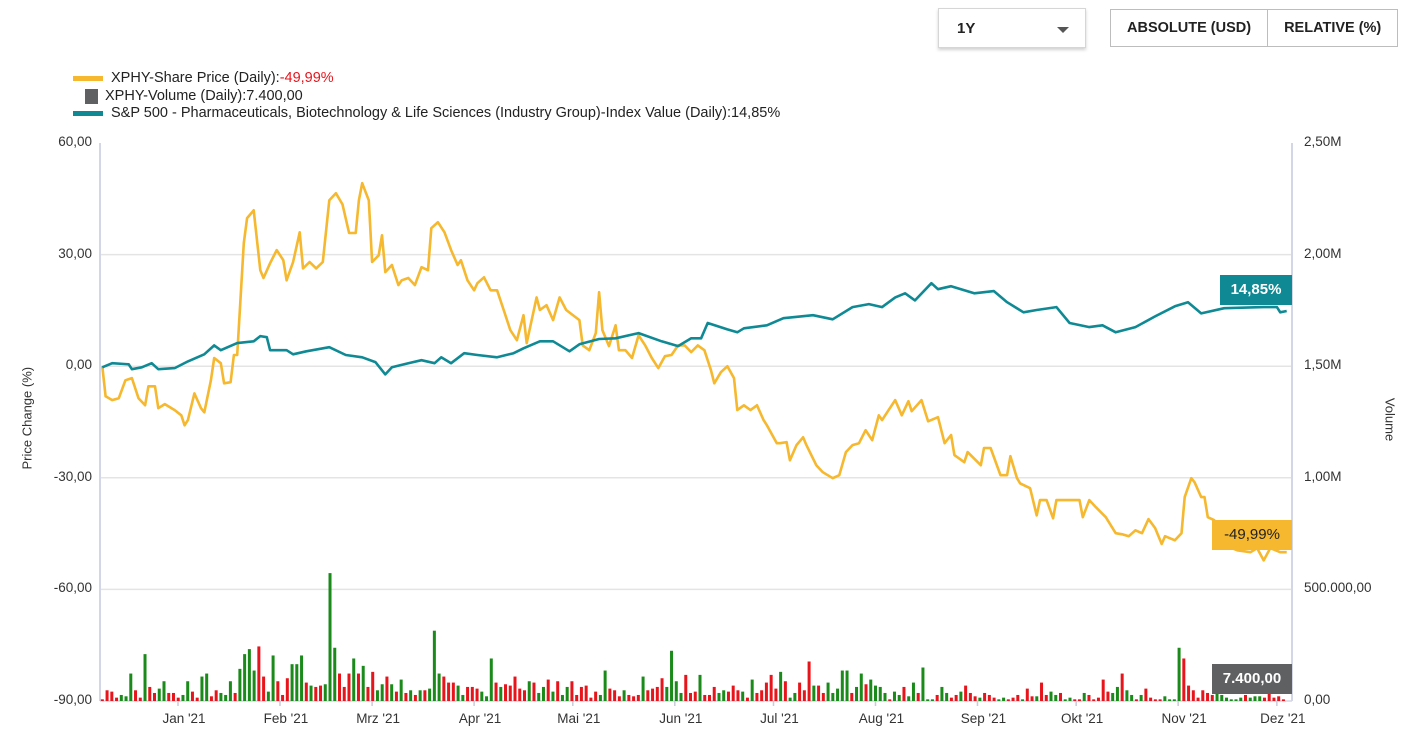  Describe the element at coordinates (983, 718) in the screenshot. I see `x-tick-label: Sep '21` at that location.